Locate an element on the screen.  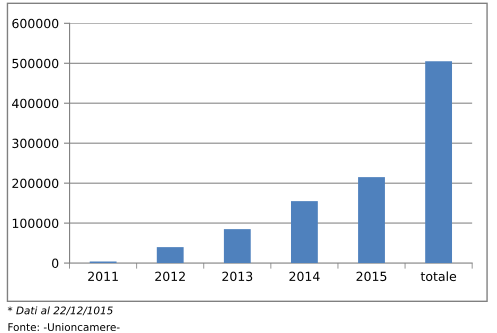
y-tick-label: 600000 is located at coordinates (35, 23).